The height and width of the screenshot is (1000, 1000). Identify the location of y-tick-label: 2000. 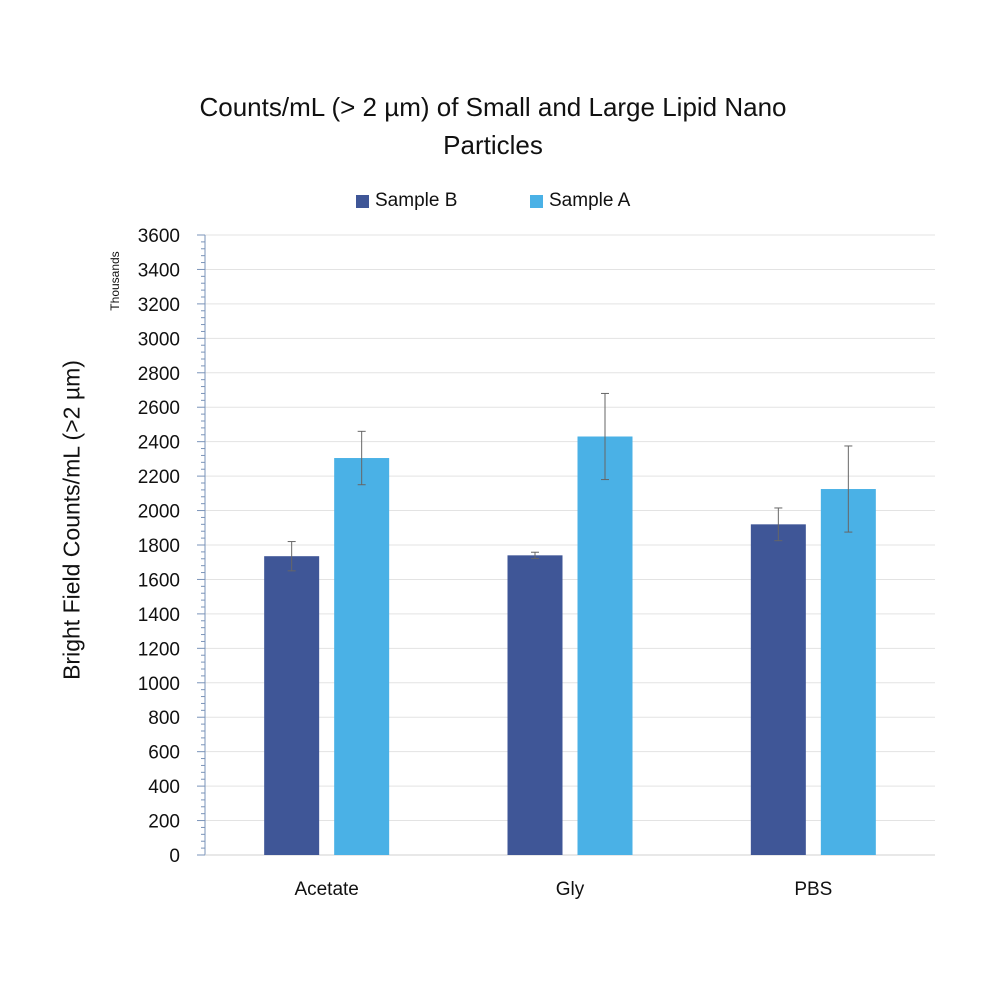
(159, 512).